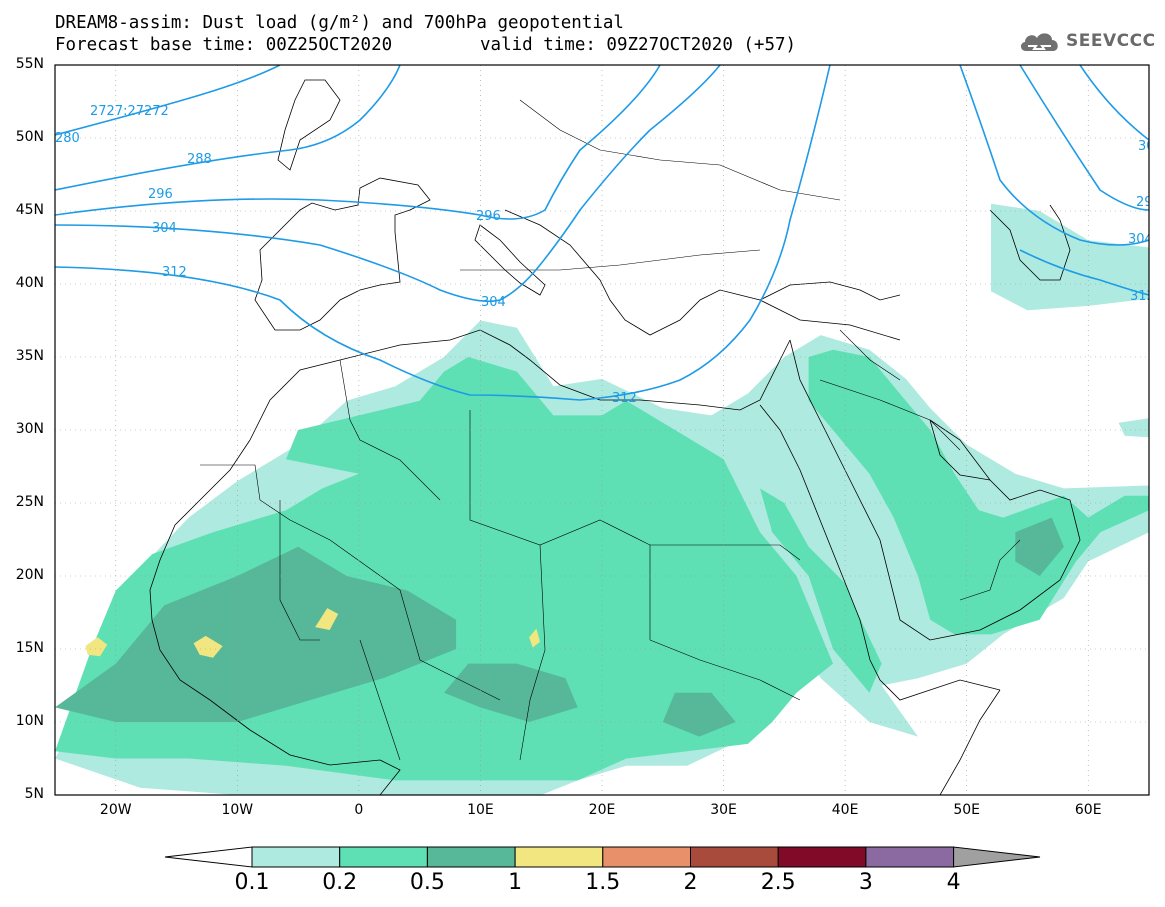 This screenshot has height=907, width=1165. Describe the element at coordinates (29, 575) in the screenshot. I see `lat-label: 20N` at that location.